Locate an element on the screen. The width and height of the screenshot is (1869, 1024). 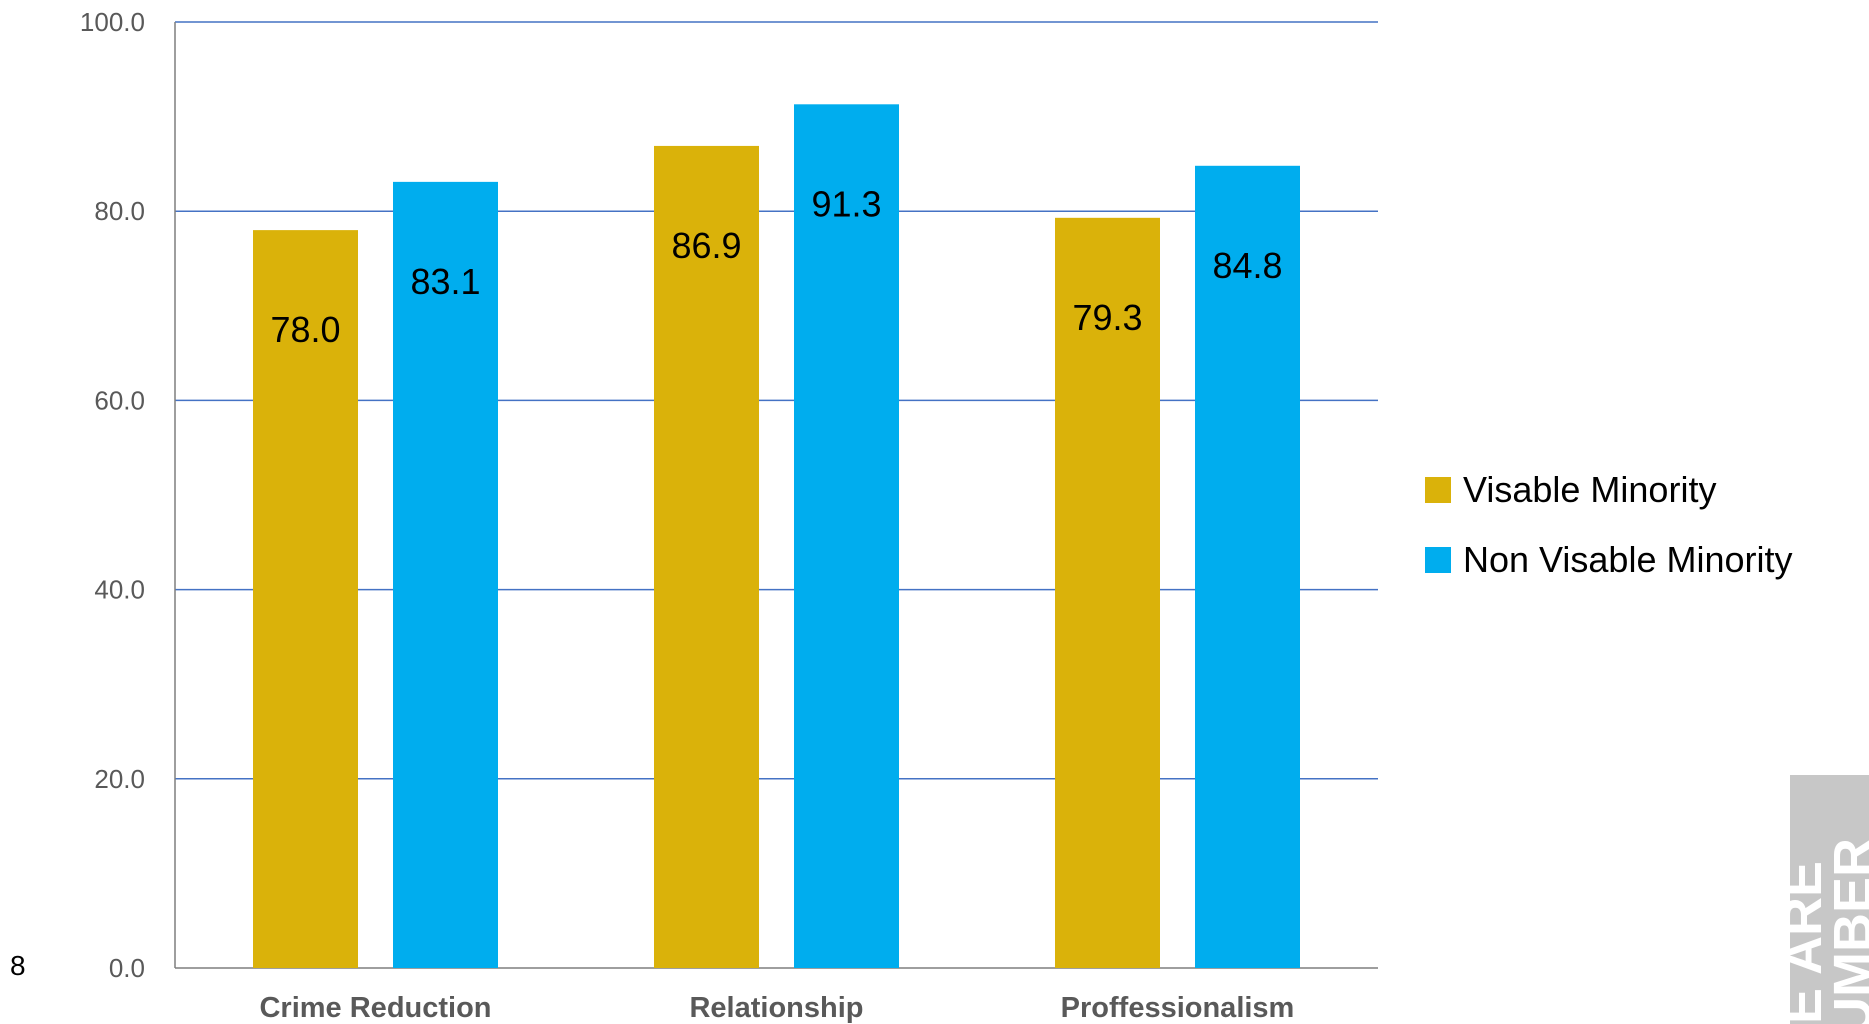
data-label: 78.0 is located at coordinates (305, 329).